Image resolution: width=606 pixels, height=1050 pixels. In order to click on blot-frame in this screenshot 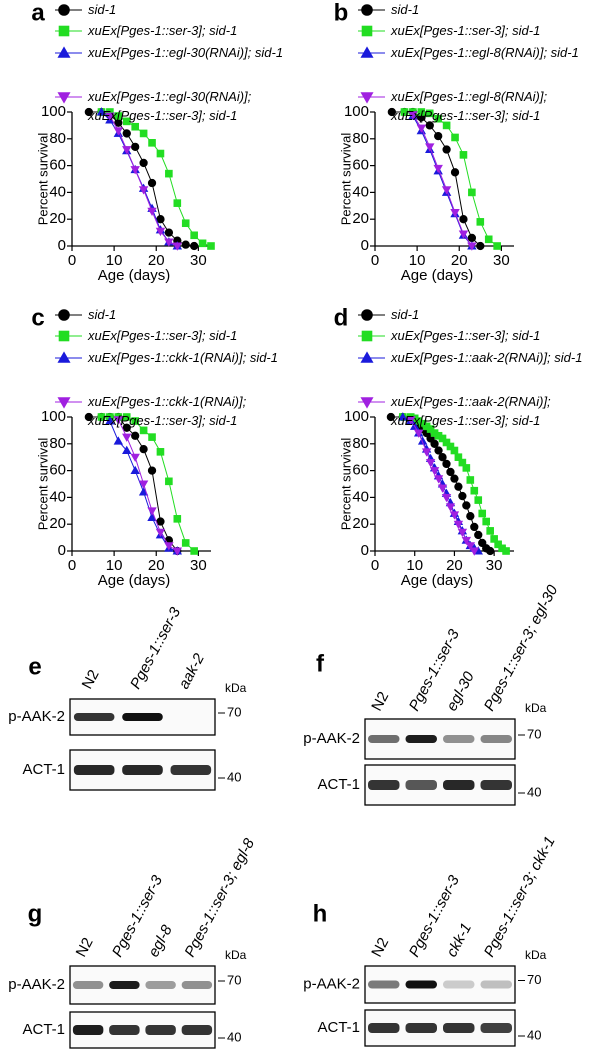, I will do `click(142, 985)`.